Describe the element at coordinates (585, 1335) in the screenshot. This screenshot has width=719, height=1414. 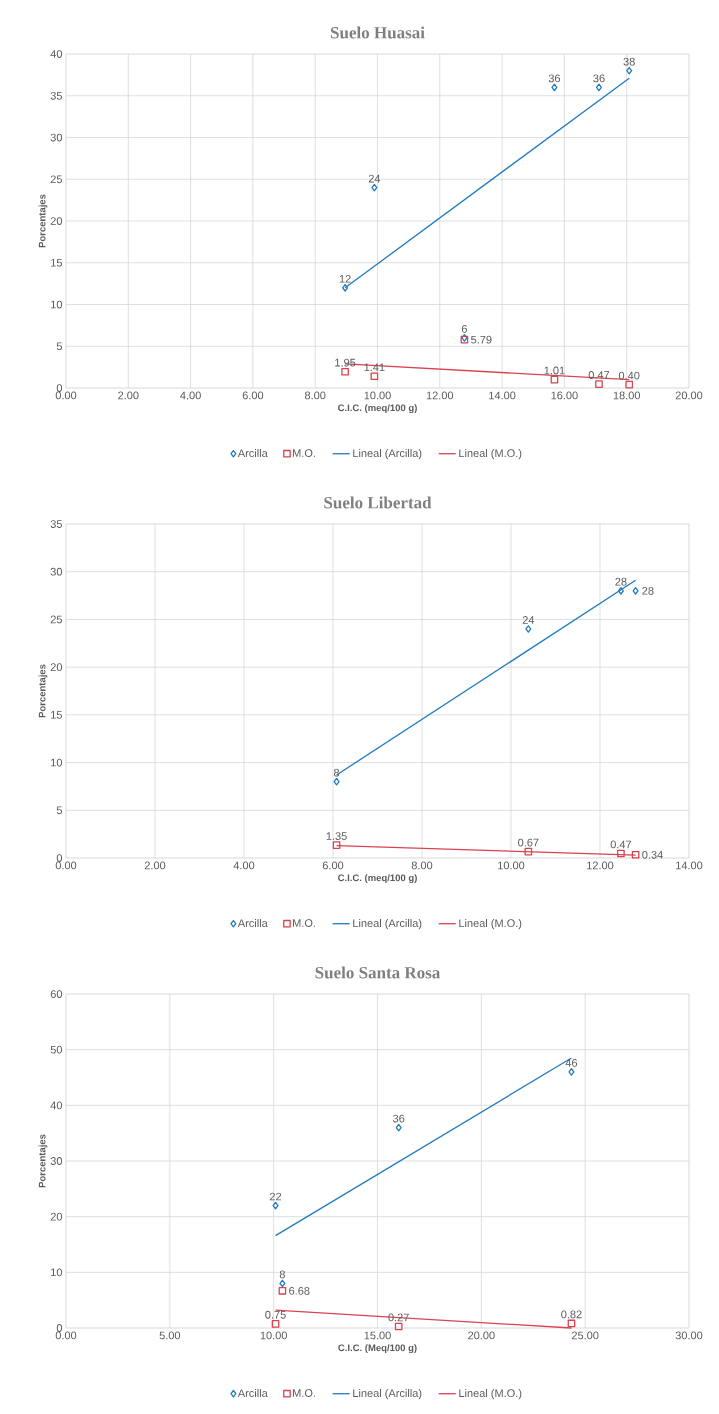
I see `x-tick-label: 25.00` at that location.